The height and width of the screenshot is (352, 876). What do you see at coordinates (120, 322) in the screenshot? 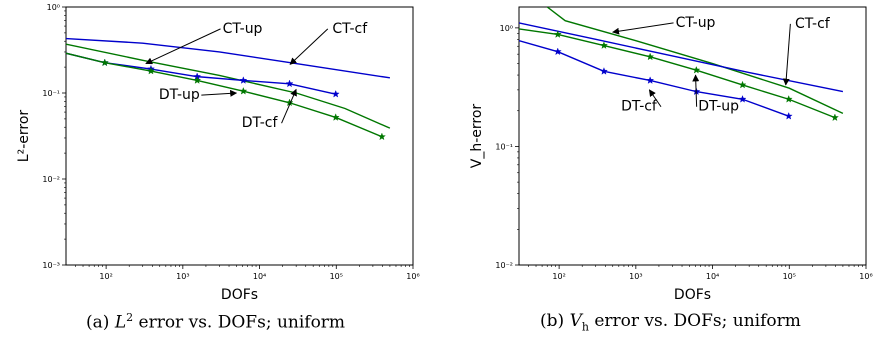
I see `caption-a-symbol: L` at bounding box center [120, 322].